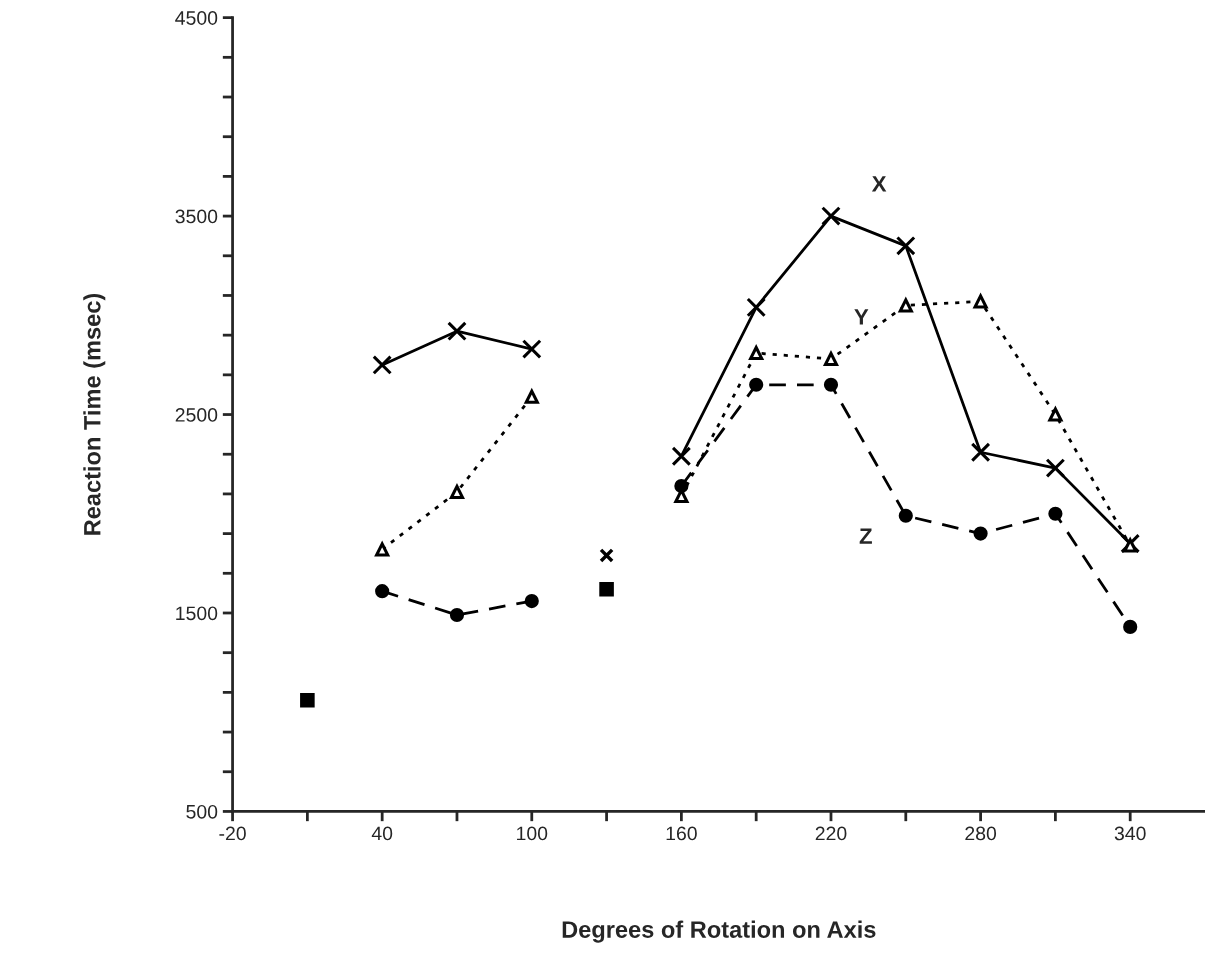 The height and width of the screenshot is (980, 1205). I want to click on x-axis-title: Degrees of Rotation on Axis, so click(719, 931).